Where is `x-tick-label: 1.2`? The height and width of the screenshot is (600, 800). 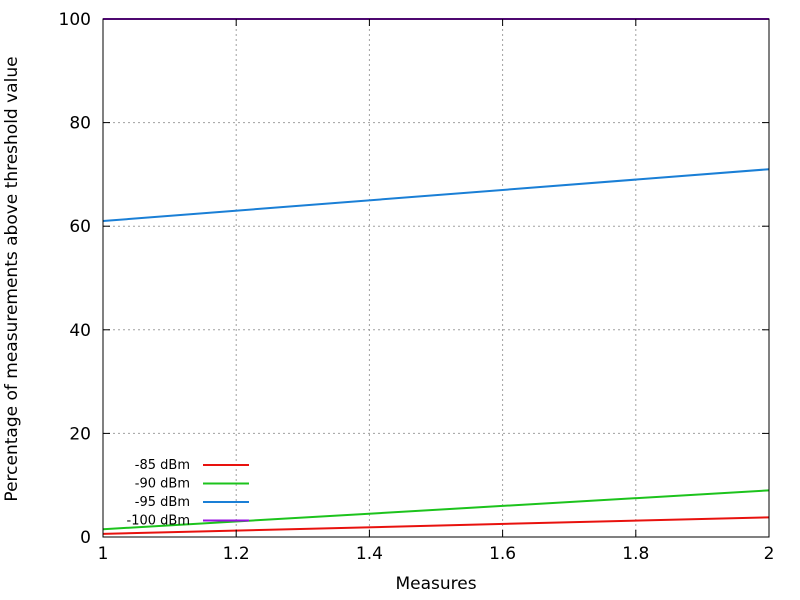
x-tick-label: 1.2 is located at coordinates (236, 554).